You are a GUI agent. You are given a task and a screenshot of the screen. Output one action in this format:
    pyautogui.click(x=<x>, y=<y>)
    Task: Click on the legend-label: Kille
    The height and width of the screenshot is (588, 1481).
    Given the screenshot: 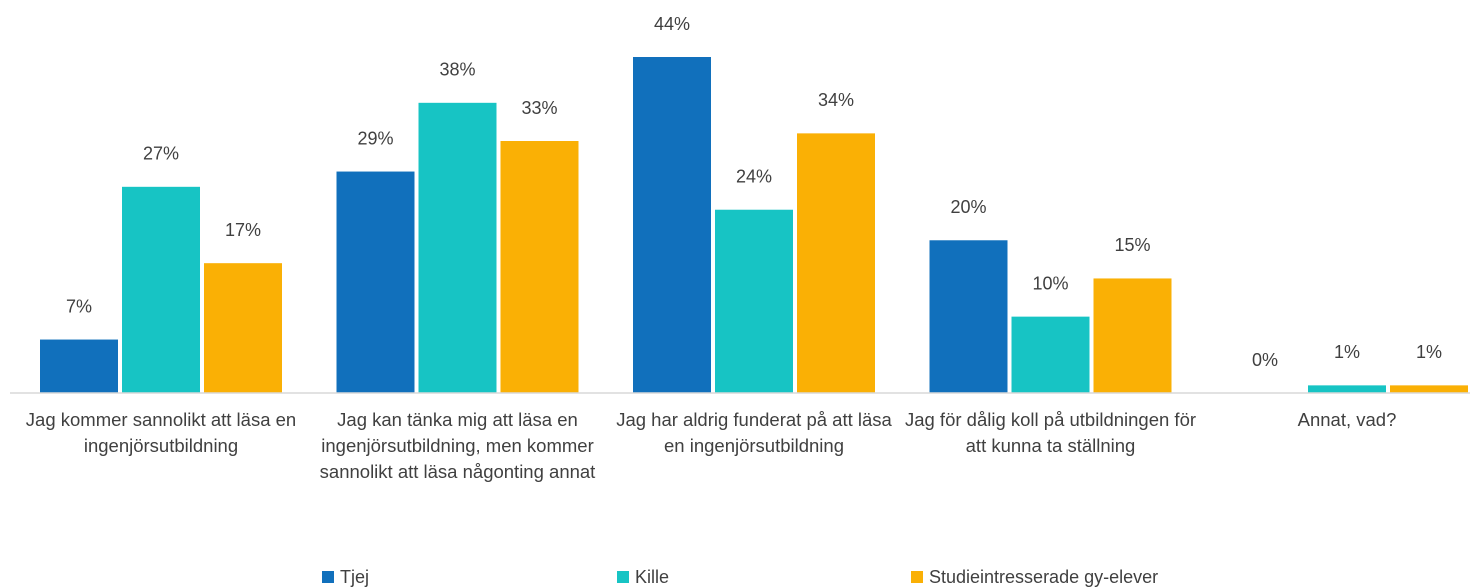 What is the action you would take?
    pyautogui.click(x=652, y=577)
    